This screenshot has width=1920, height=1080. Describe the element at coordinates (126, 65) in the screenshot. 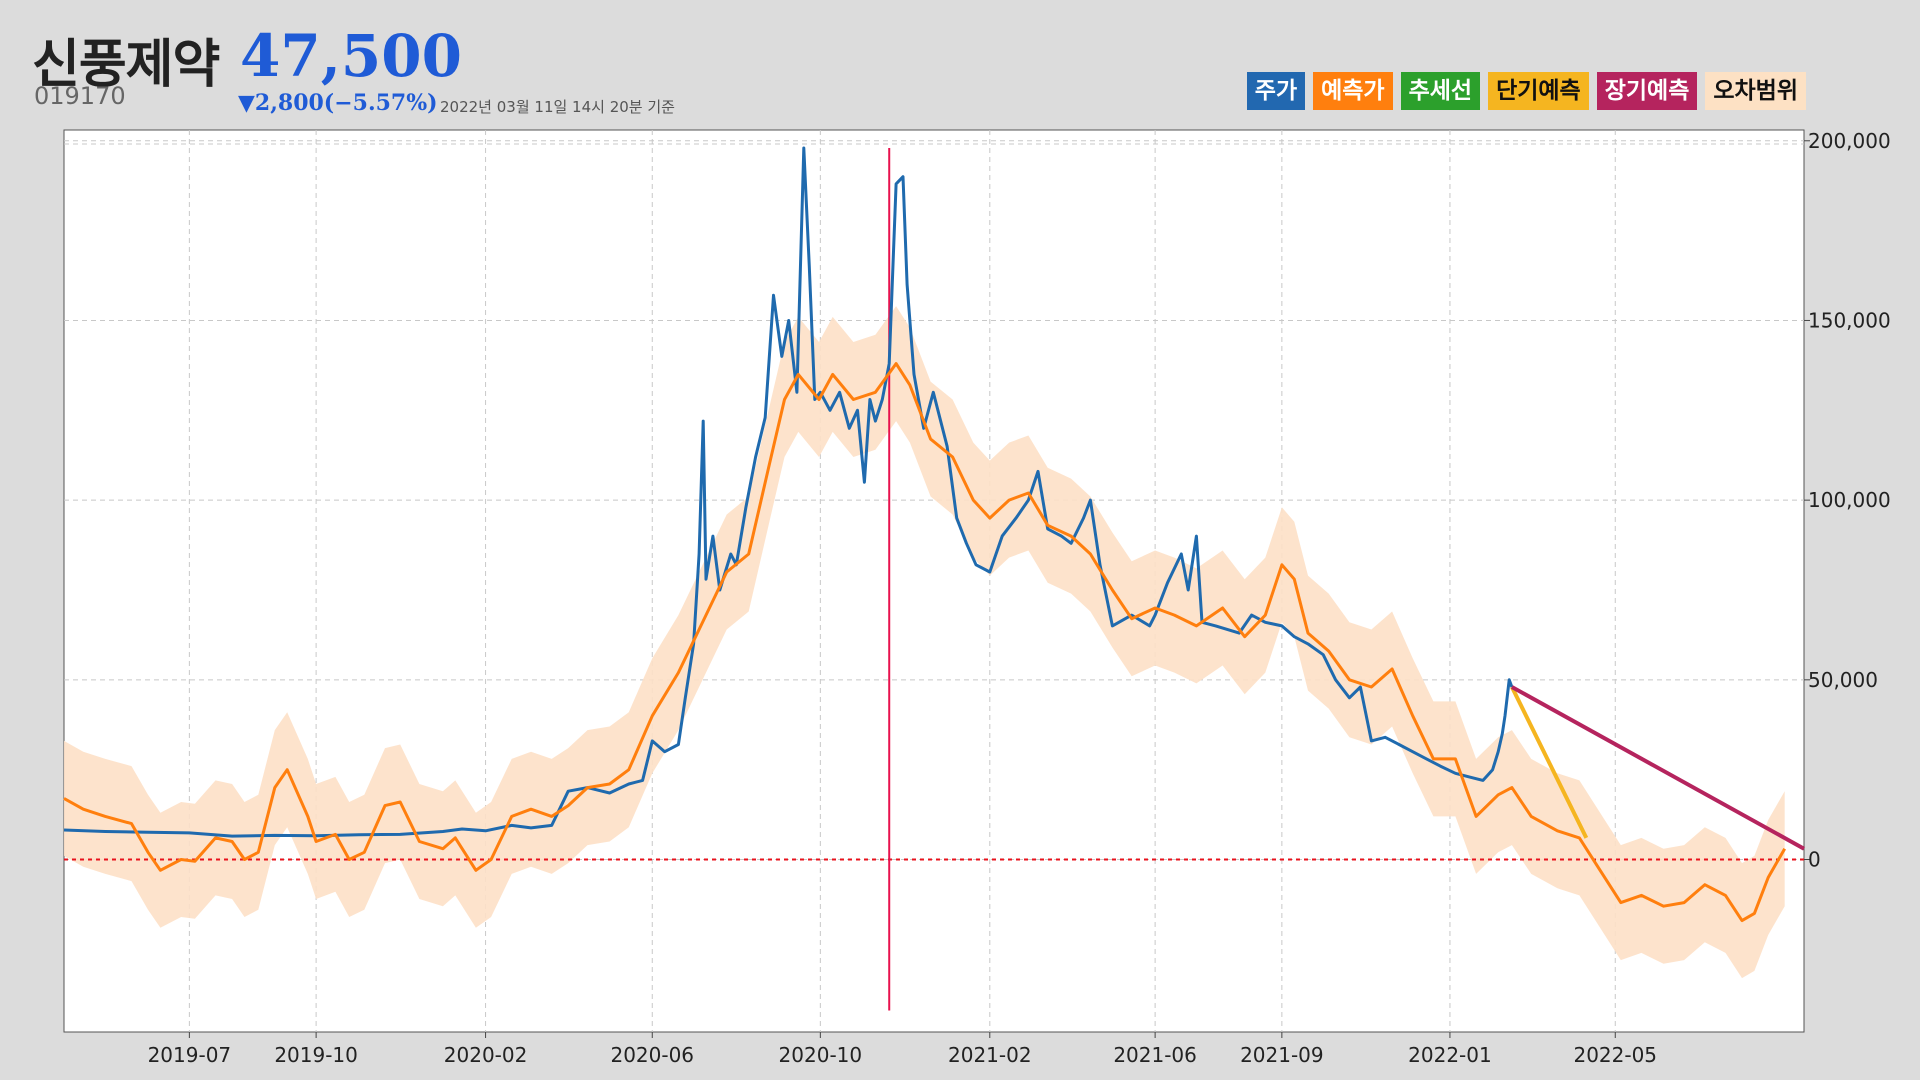

I see `company-name: 신풍제약` at that location.